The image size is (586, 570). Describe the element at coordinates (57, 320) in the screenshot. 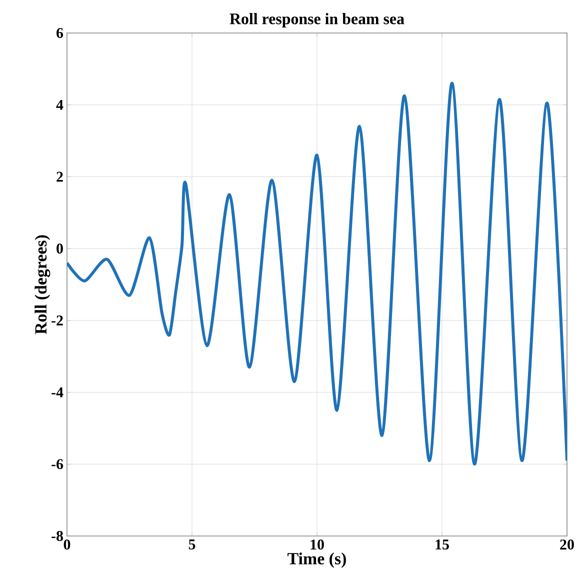

I see `y-tick-label: -2` at that location.